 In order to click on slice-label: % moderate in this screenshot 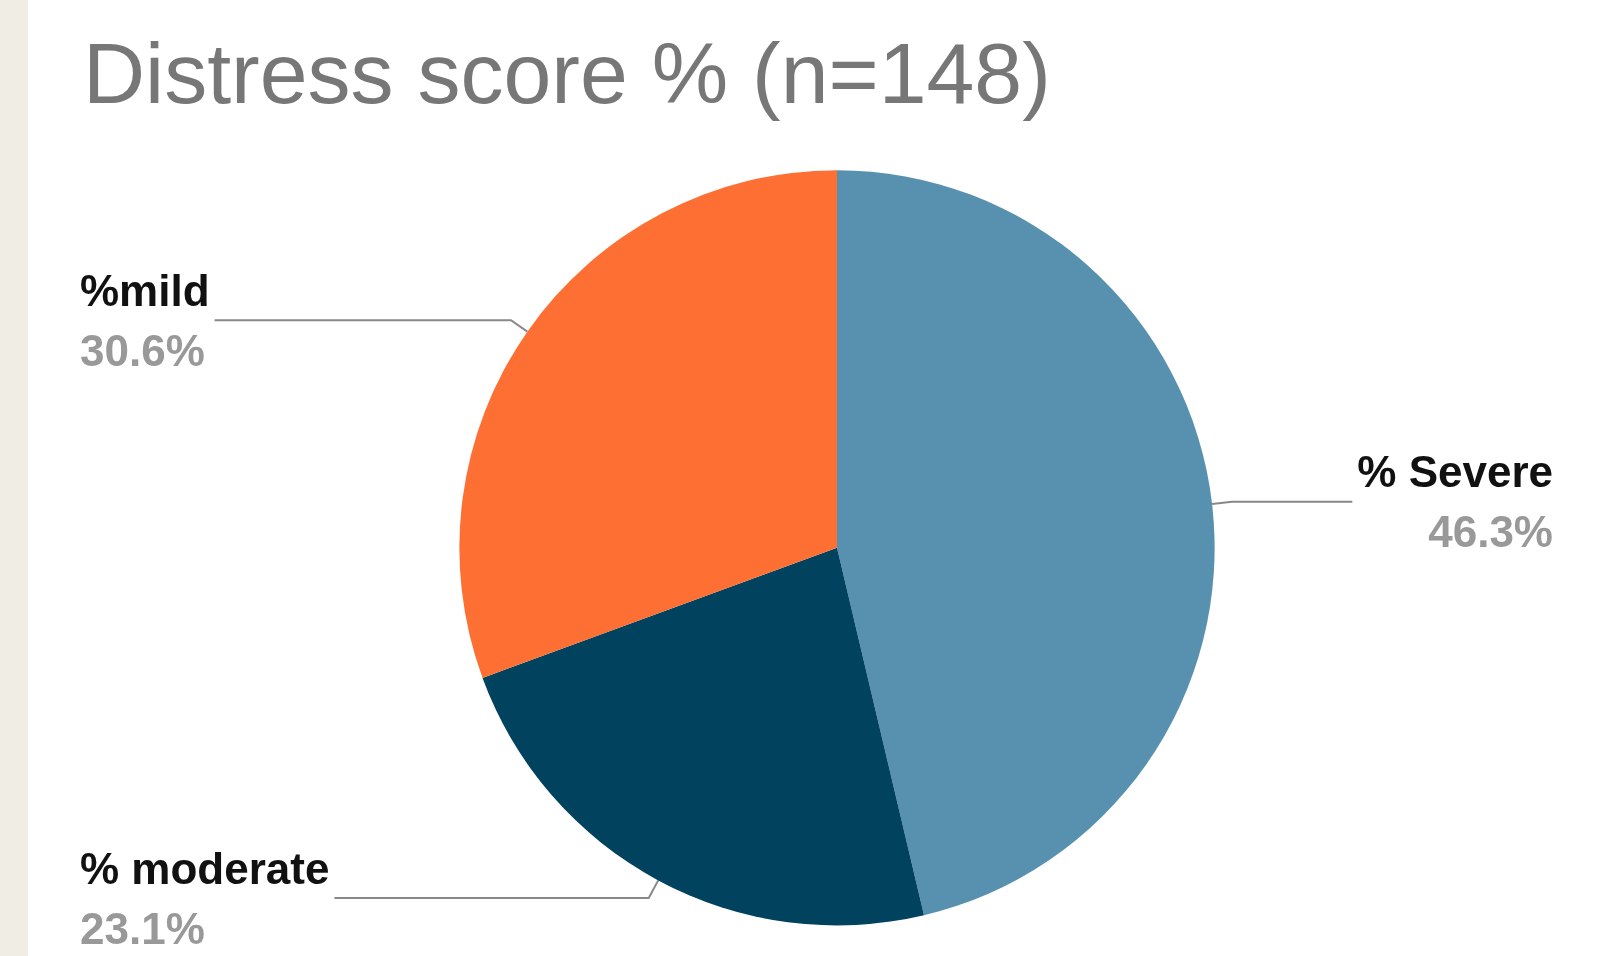, I will do `click(205, 868)`.